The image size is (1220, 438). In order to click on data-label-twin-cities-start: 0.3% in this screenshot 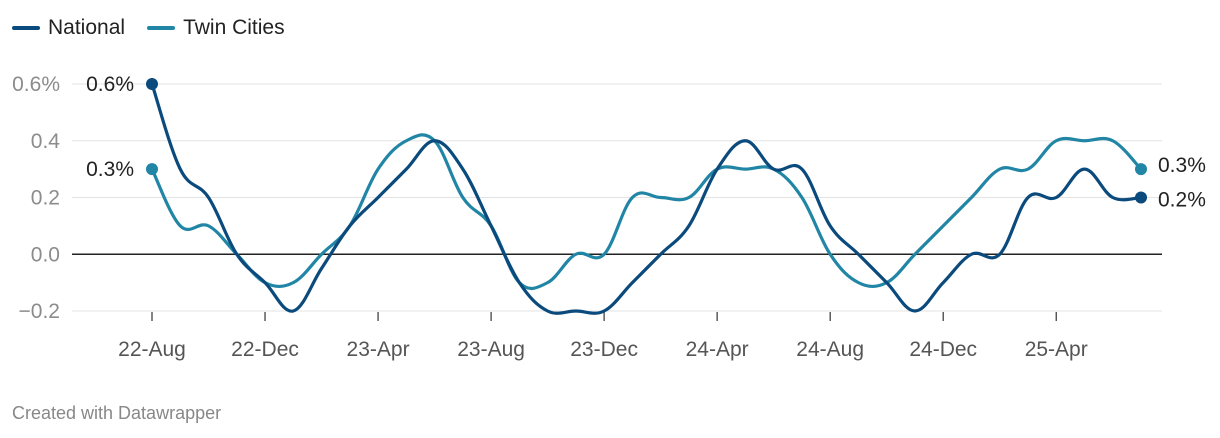, I will do `click(110, 169)`.